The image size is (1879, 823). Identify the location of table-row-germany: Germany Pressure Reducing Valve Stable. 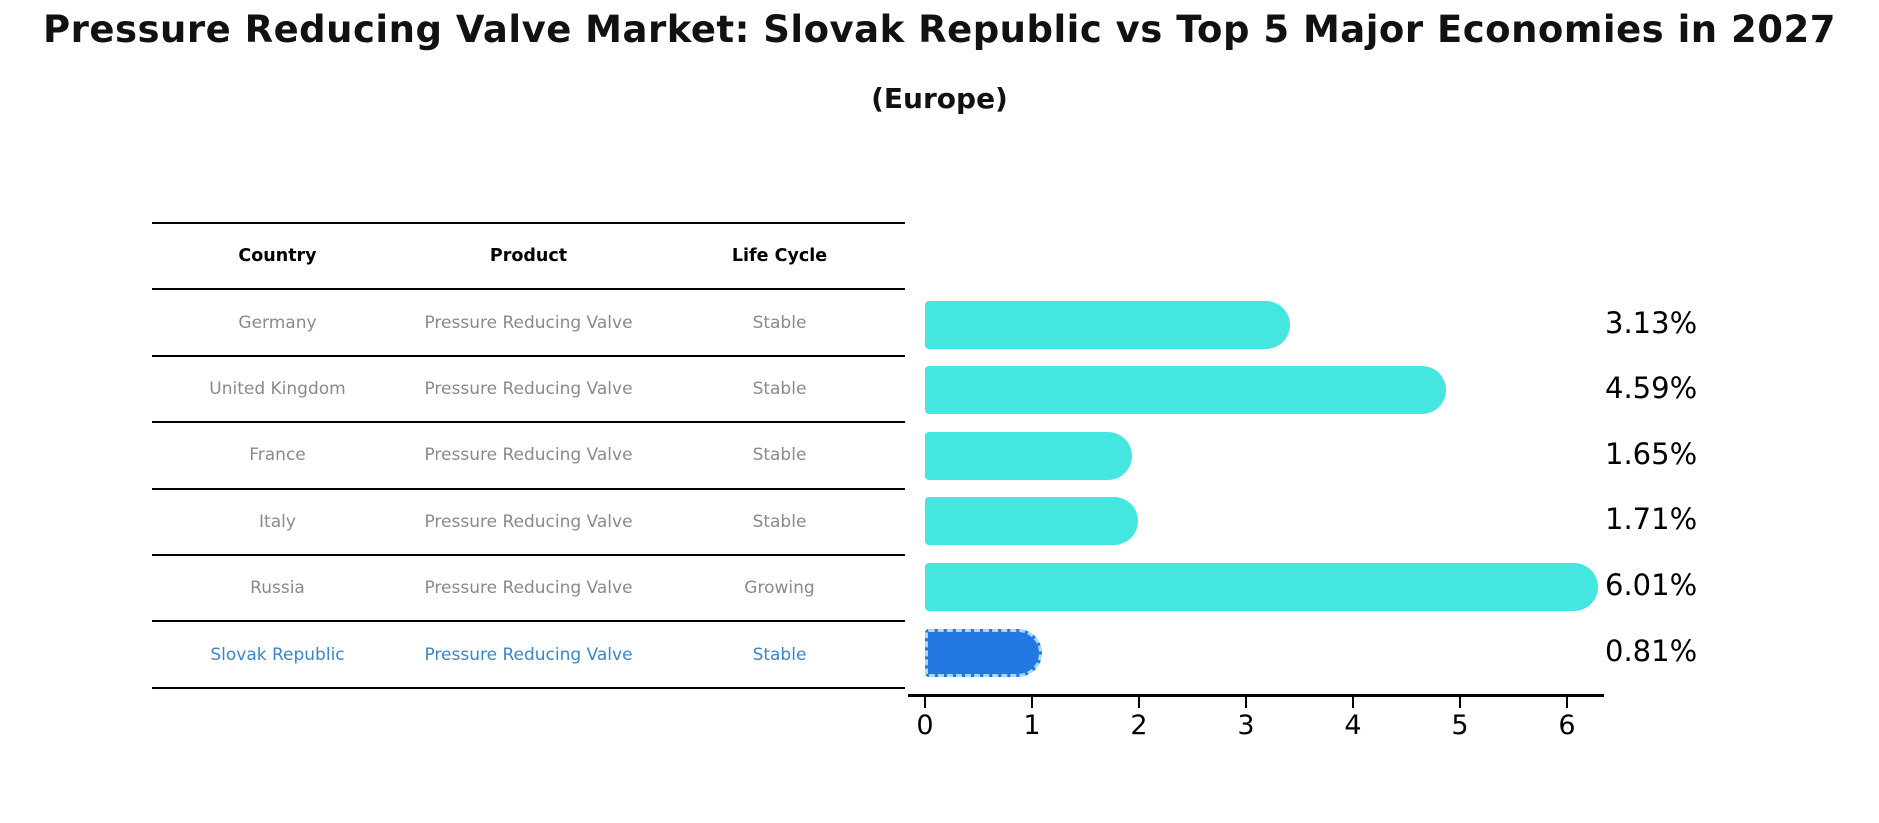
(528, 323).